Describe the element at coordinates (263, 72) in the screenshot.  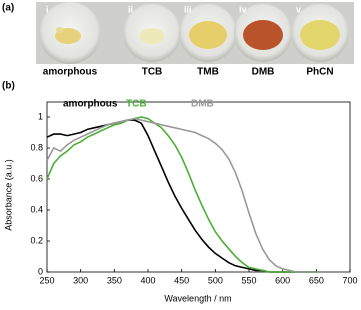
I see `sample-name: DMB` at that location.